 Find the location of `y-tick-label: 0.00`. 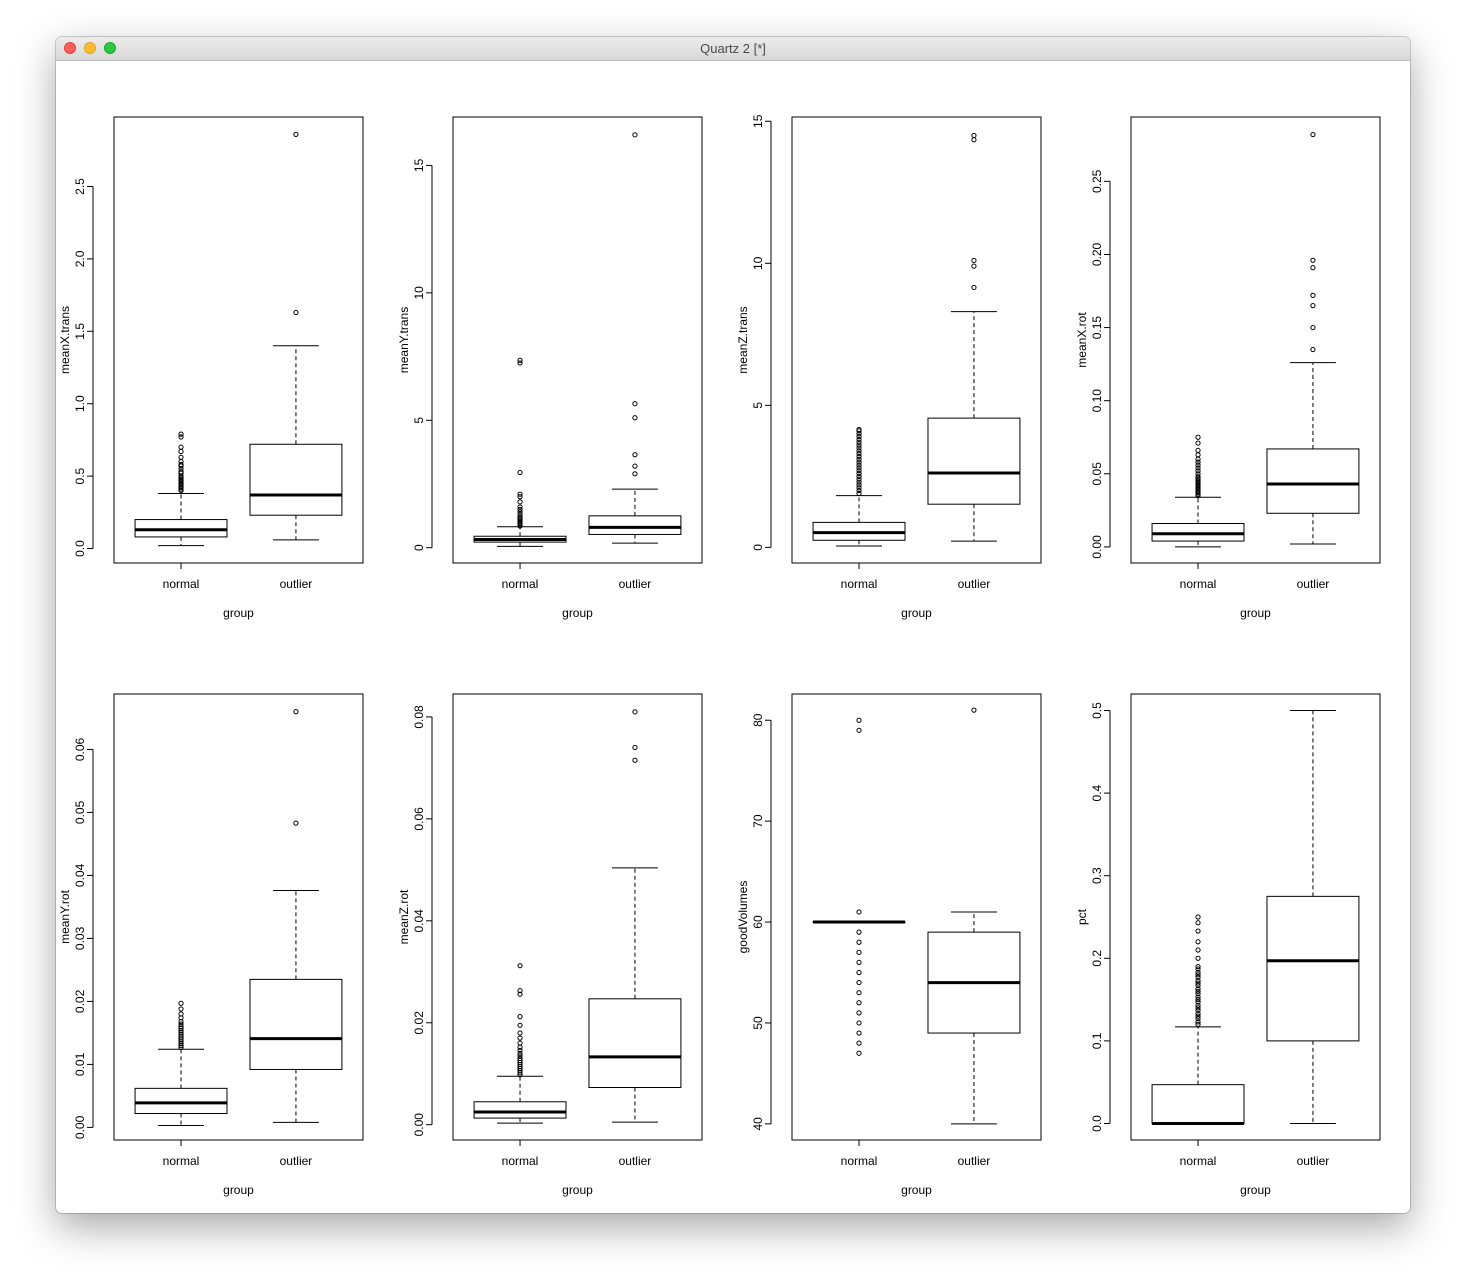

y-tick-label: 0.00 is located at coordinates (1097, 547).